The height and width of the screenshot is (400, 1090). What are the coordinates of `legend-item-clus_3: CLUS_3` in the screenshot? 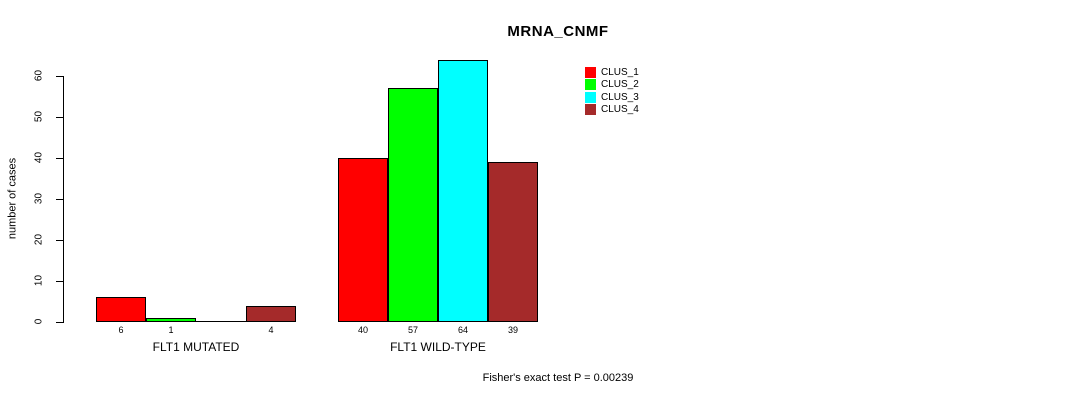 It's located at (612, 97).